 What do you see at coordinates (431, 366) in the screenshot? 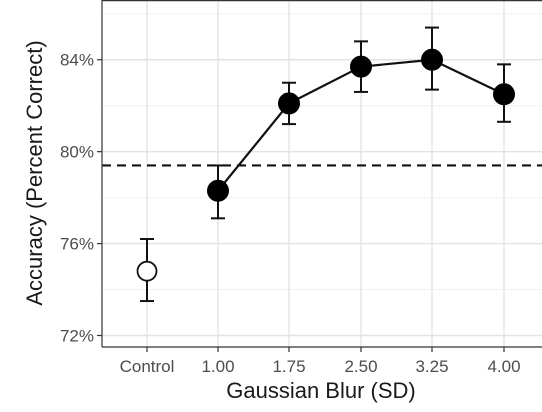
I see `x-tick-label: 3.25` at bounding box center [431, 366].